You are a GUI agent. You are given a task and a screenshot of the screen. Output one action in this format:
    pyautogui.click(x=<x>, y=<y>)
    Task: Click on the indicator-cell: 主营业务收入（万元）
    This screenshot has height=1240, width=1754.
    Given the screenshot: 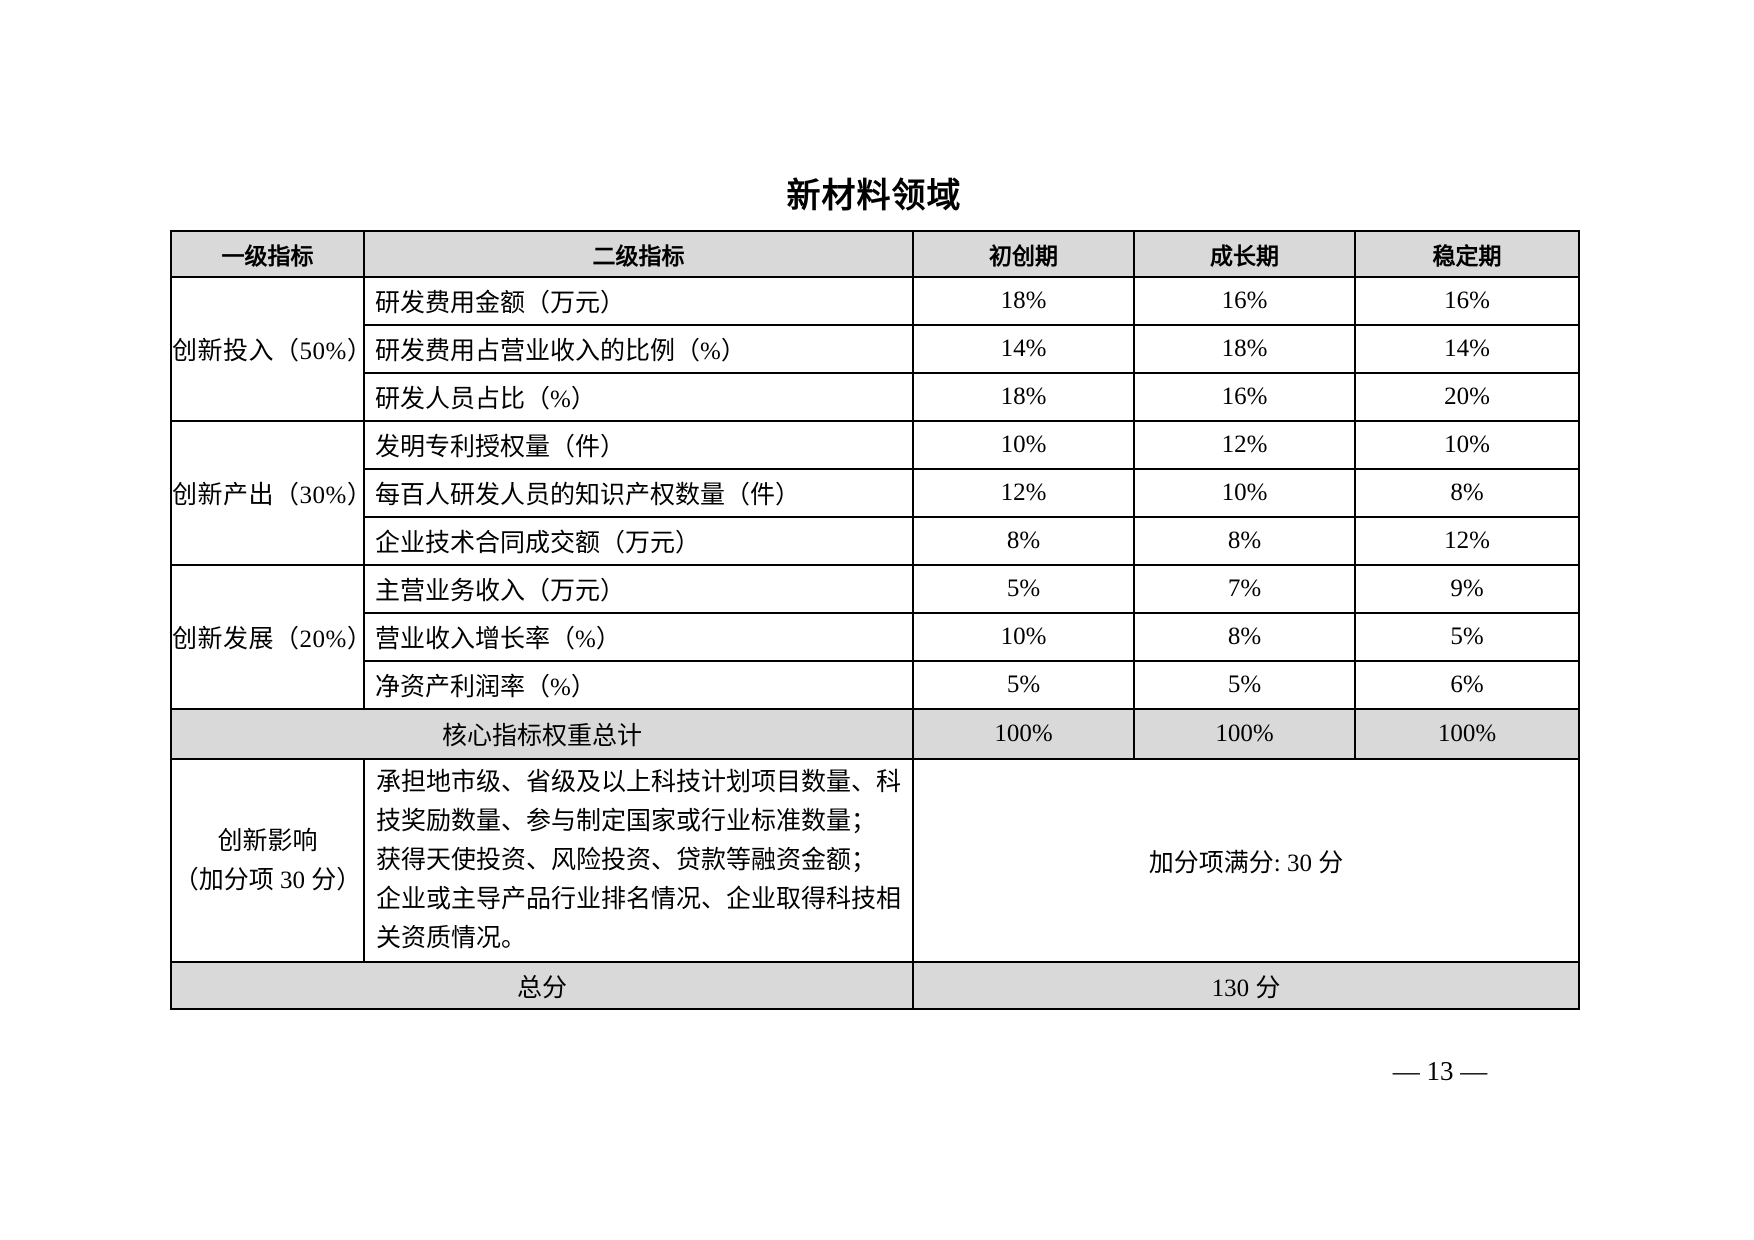 What is the action you would take?
    pyautogui.click(x=638, y=589)
    